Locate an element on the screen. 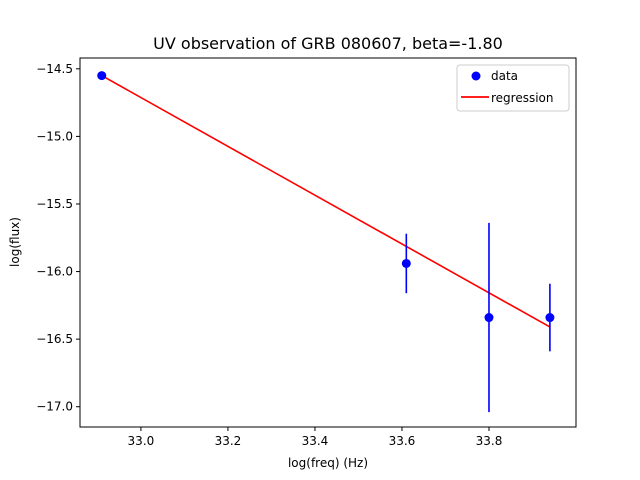 The height and width of the screenshot is (480, 640). x-tick-label: 33.2 is located at coordinates (228, 441).